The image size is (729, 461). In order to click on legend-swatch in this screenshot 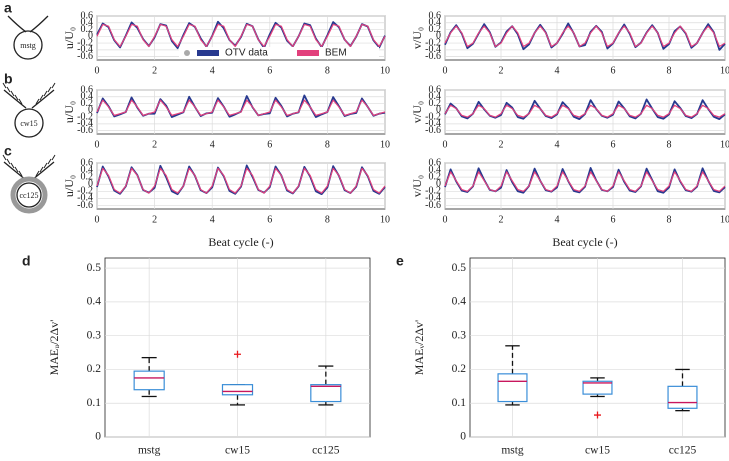, I will do `click(308, 53)`.